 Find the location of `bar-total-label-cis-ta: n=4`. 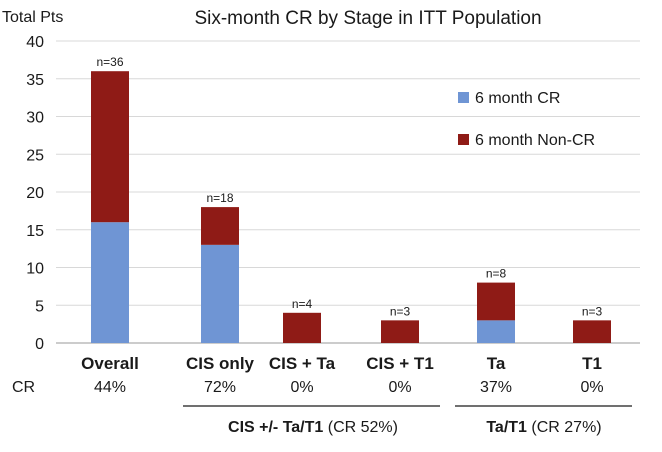

bar-total-label-cis-ta: n=4 is located at coordinates (302, 304).